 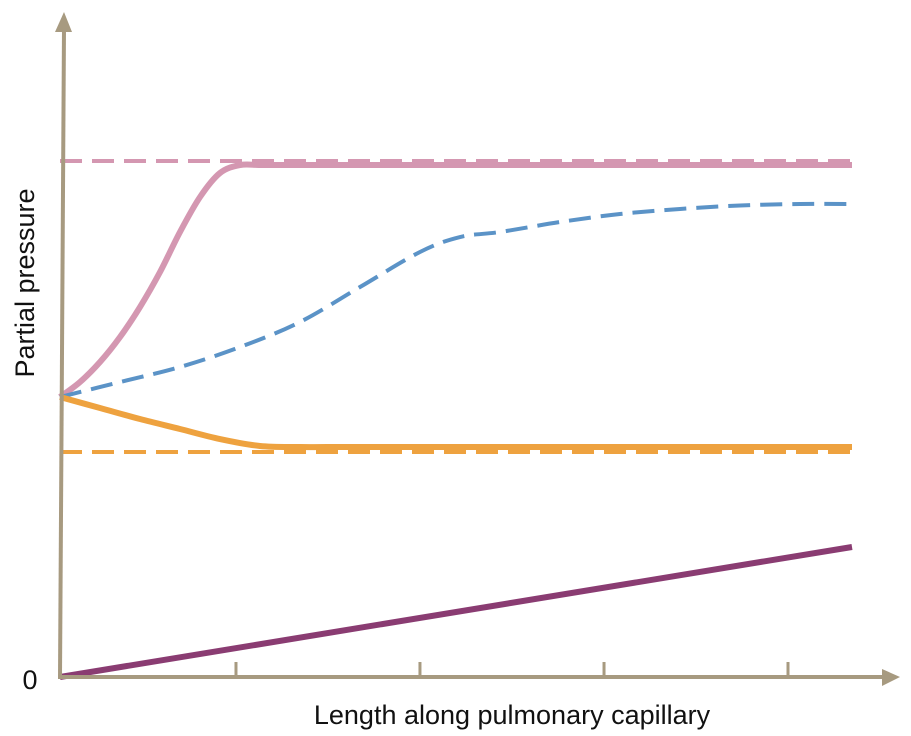 What do you see at coordinates (512, 715) in the screenshot?
I see `x-axis-label: Length along pulmonary capillary` at bounding box center [512, 715].